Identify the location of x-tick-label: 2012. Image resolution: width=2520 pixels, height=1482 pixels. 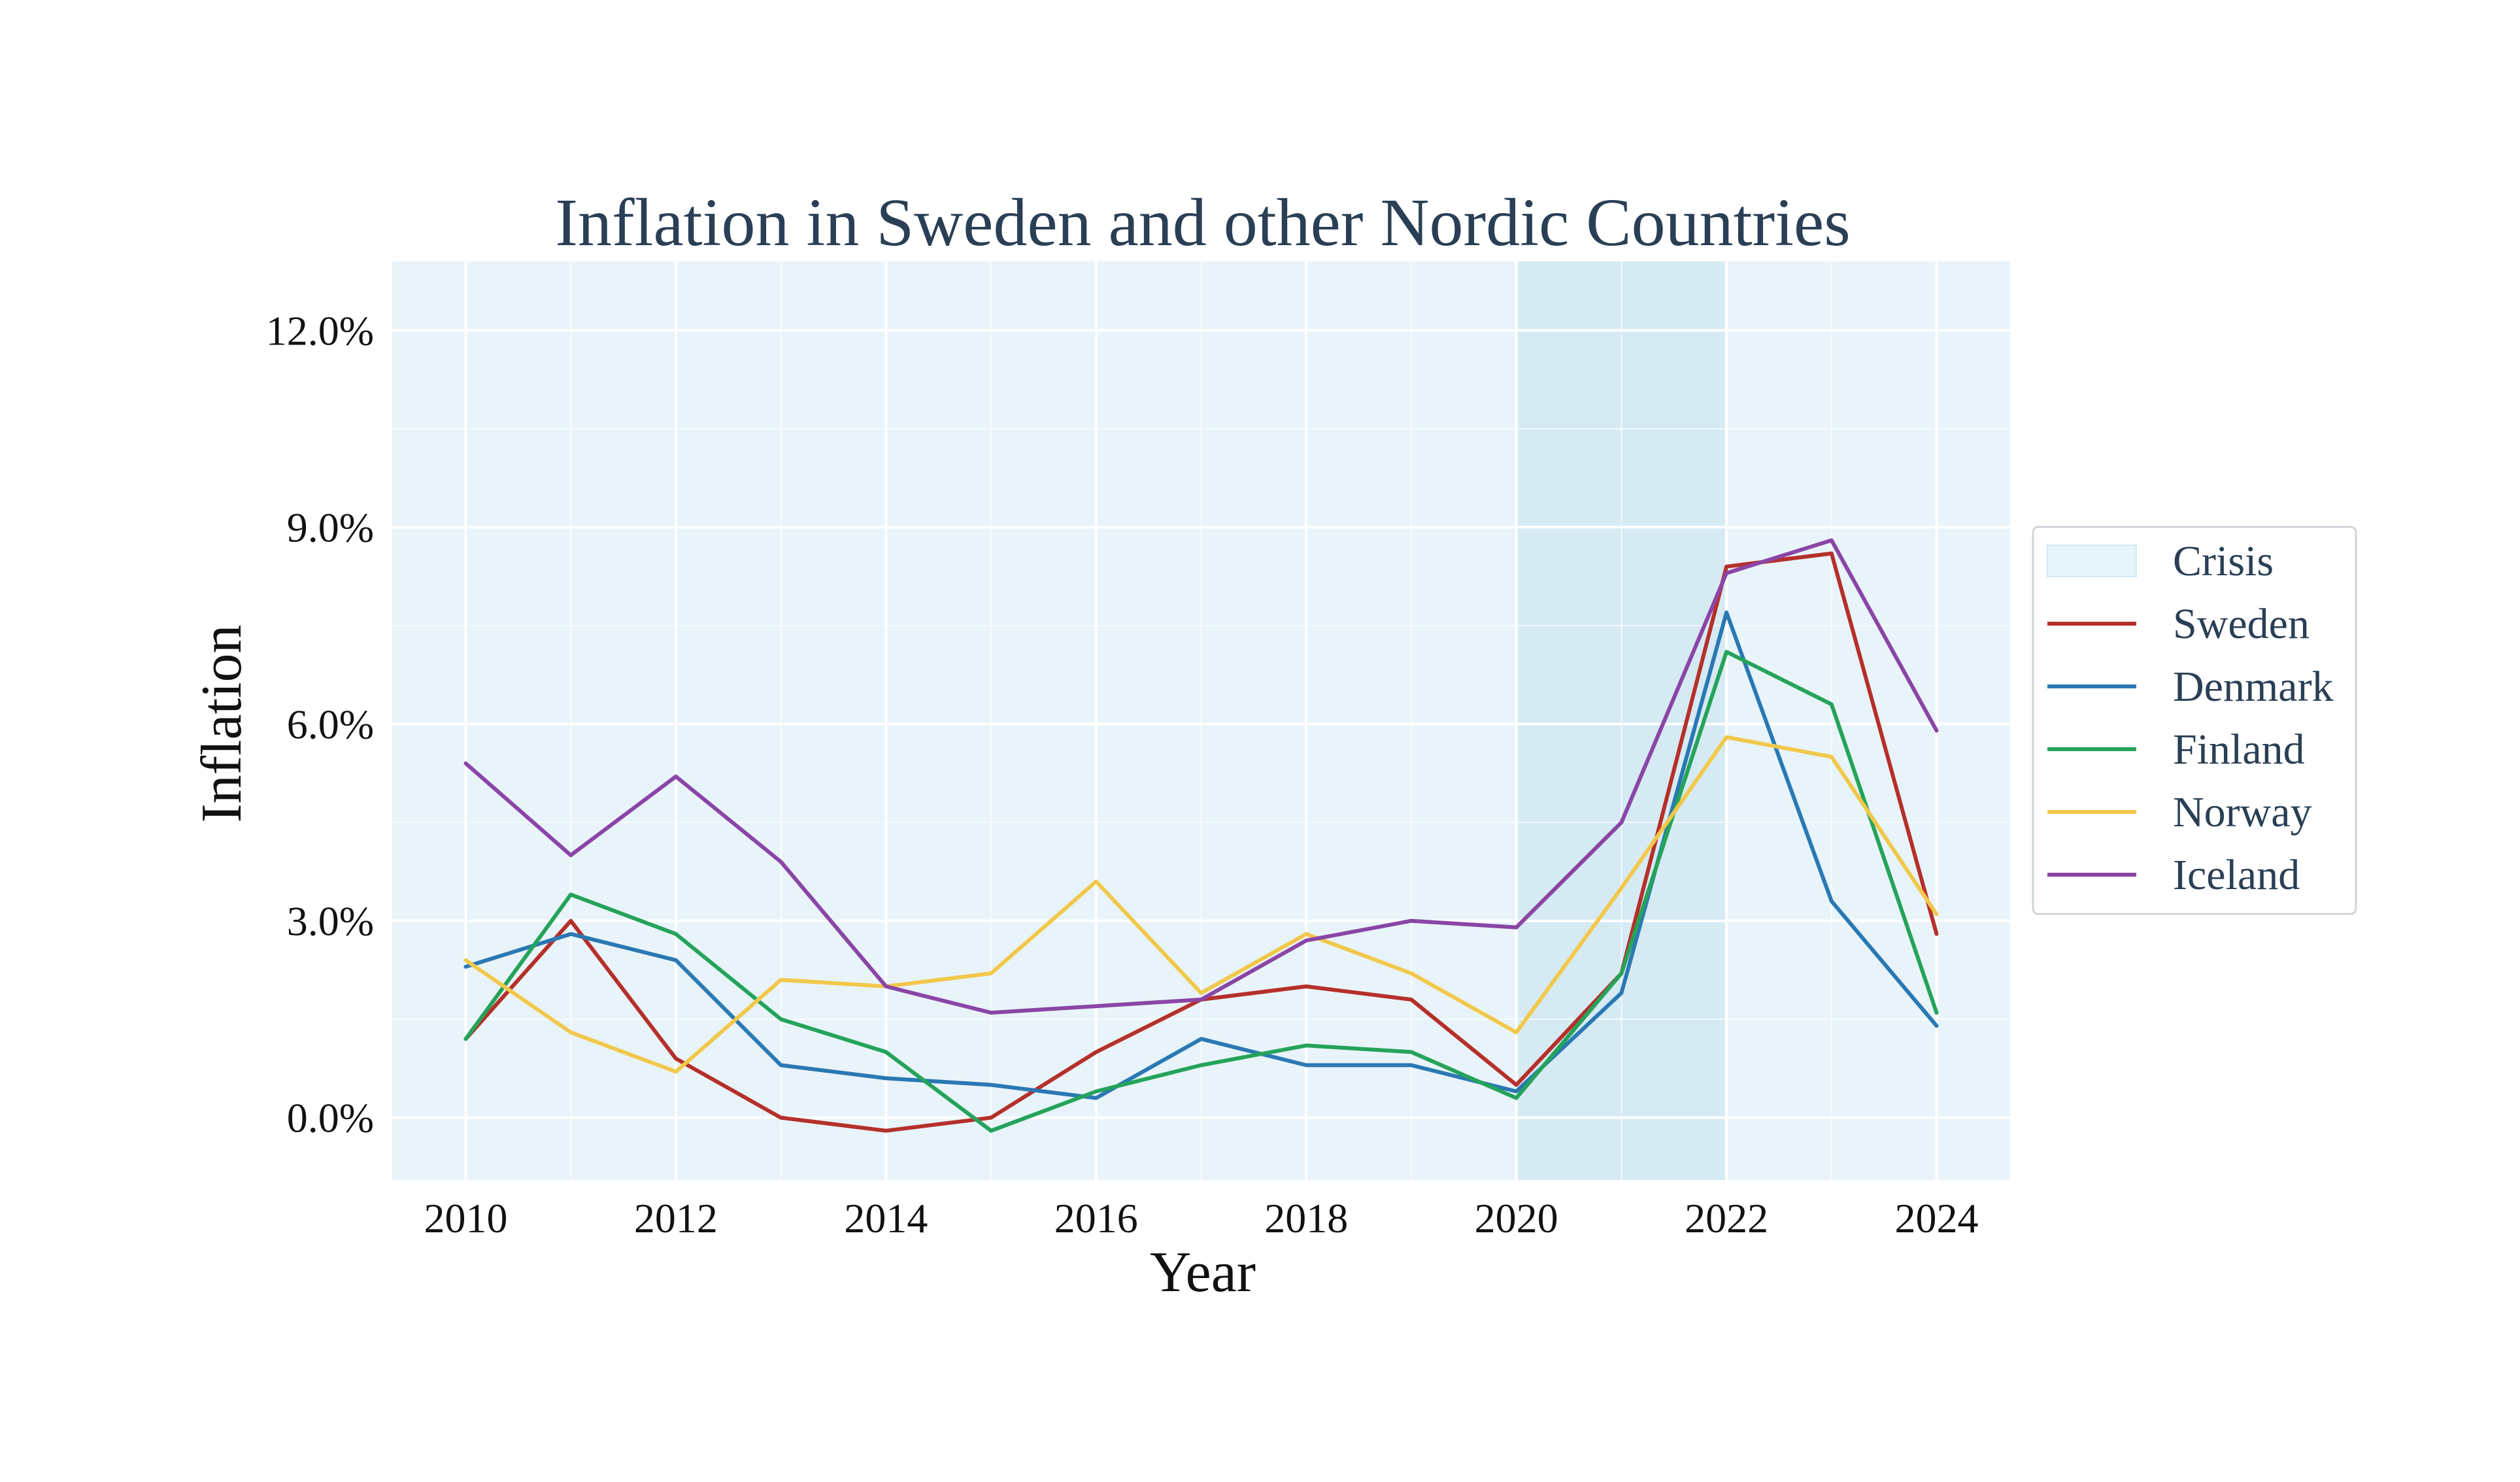
(676, 1218).